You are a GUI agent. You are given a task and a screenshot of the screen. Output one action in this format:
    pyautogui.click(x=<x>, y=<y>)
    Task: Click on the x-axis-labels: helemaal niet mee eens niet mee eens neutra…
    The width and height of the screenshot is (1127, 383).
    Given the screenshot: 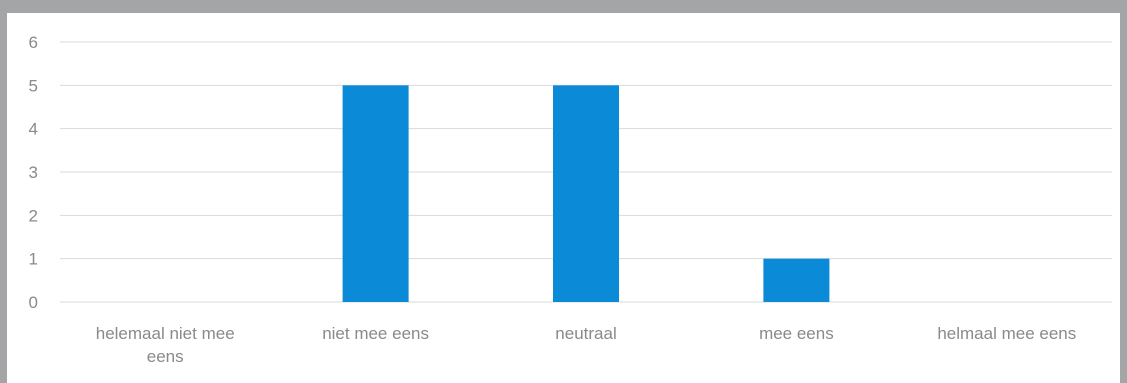 What is the action you would take?
    pyautogui.click(x=586, y=345)
    